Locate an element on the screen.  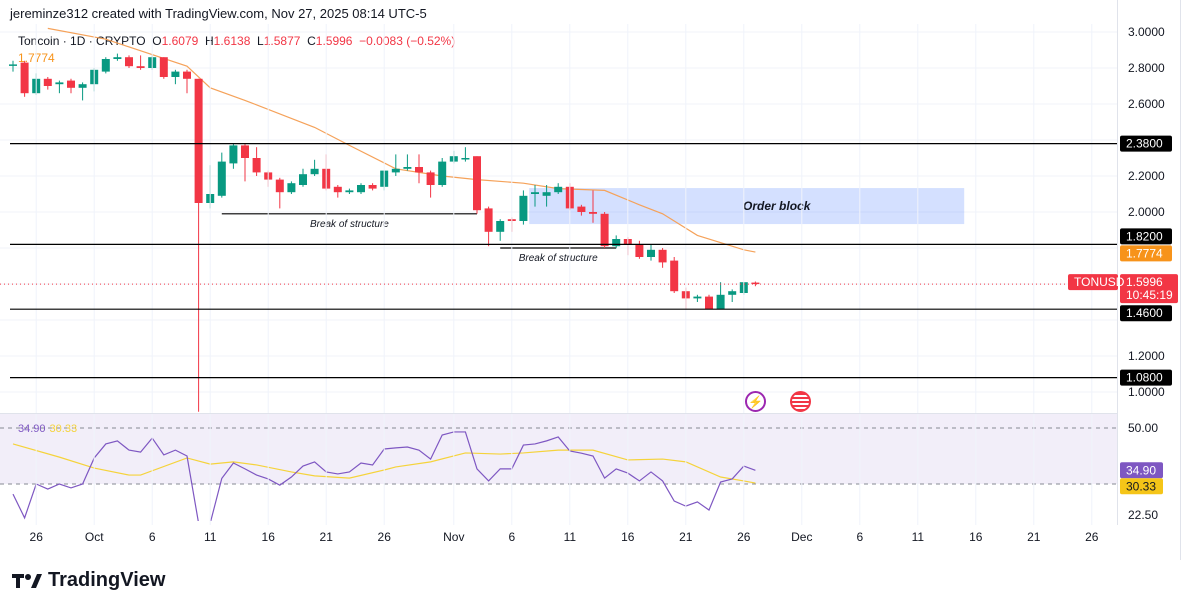
lightning-icon: ⚡ is located at coordinates (755, 401).